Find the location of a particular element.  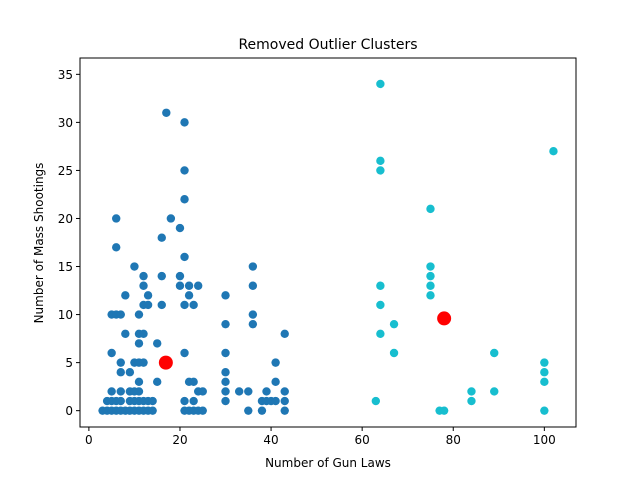

cluster-centroids is located at coordinates (305, 340).